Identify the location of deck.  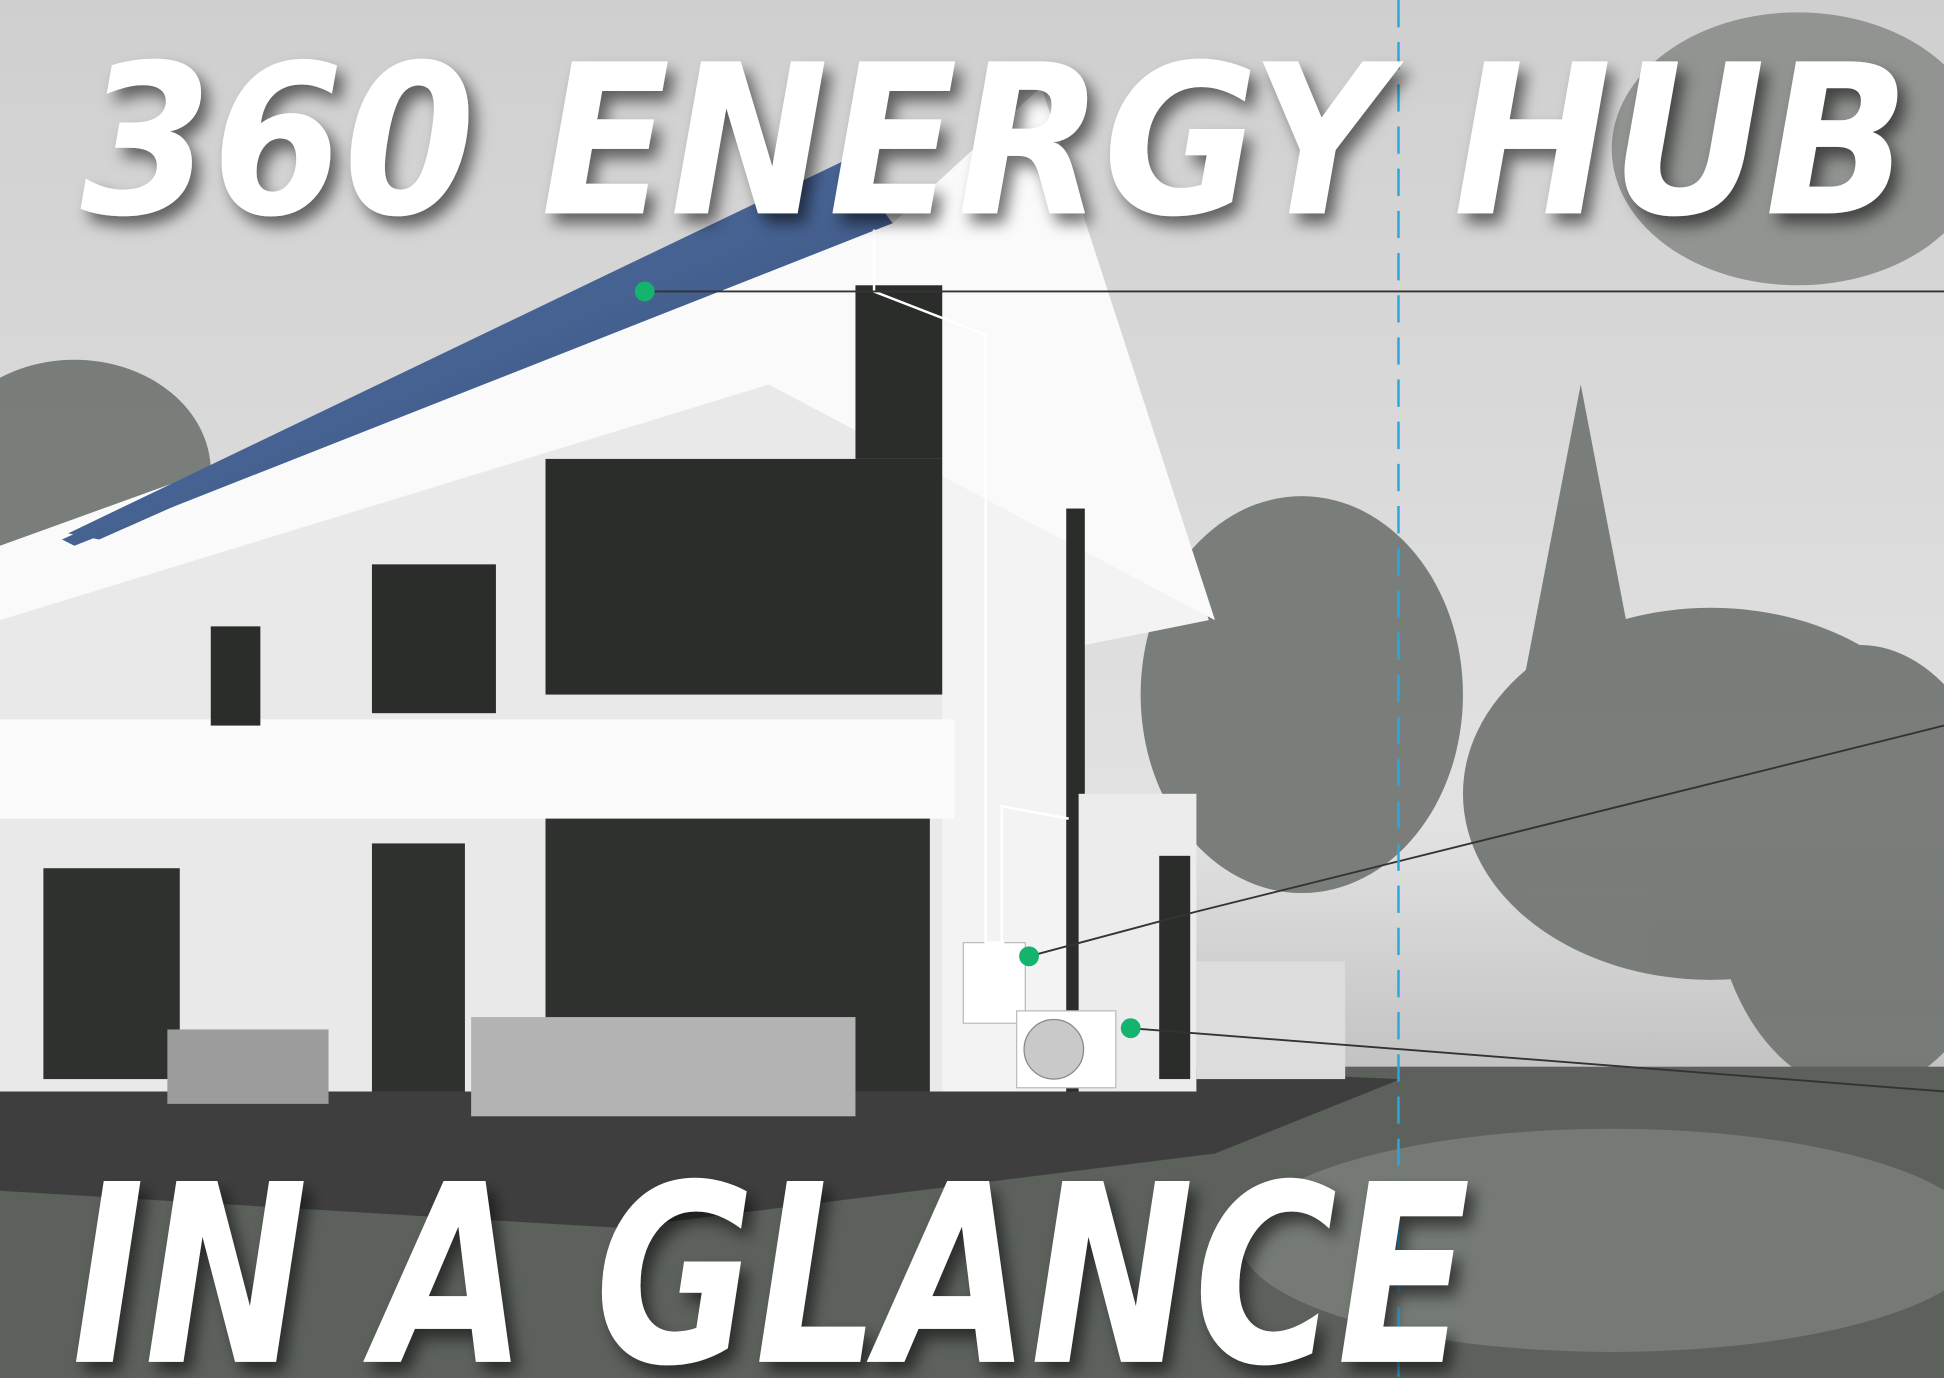
(700, 1147).